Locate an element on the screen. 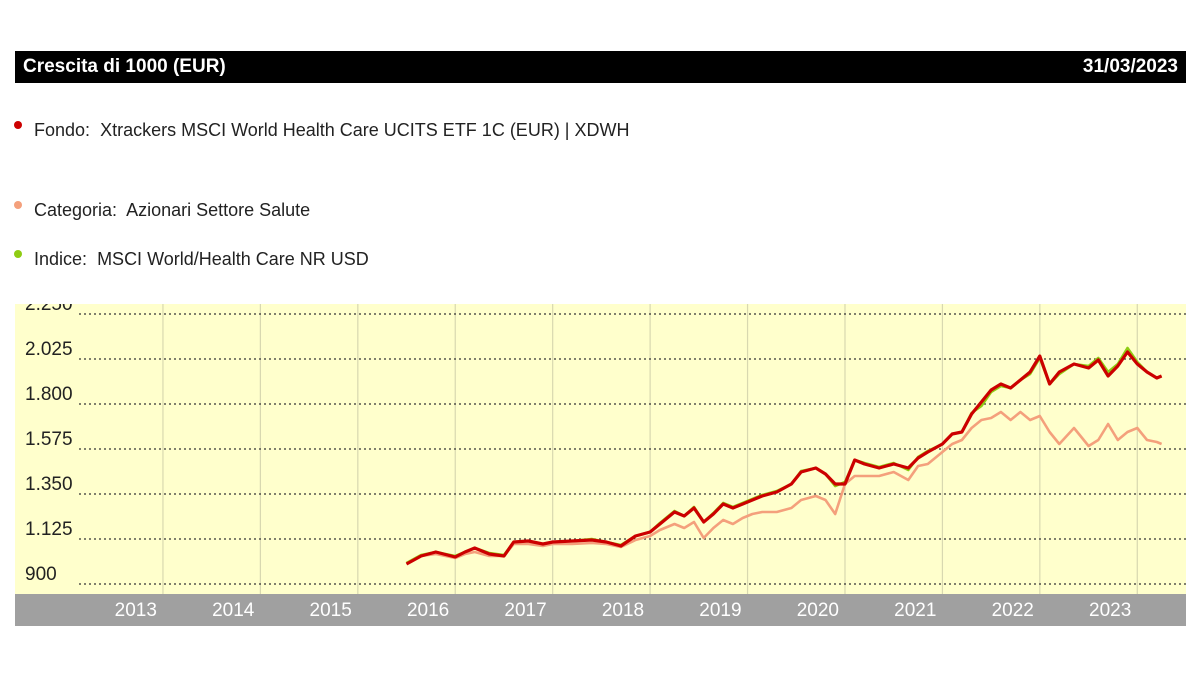 The image size is (1200, 675). y-tick-label: 2.025 is located at coordinates (49, 349).